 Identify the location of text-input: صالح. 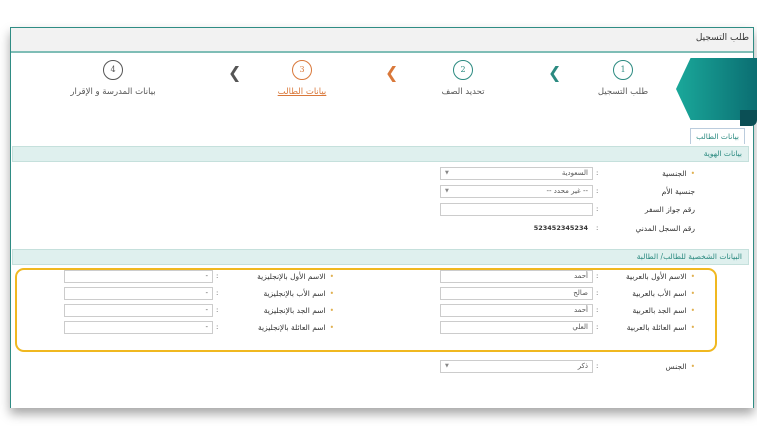
(516, 293).